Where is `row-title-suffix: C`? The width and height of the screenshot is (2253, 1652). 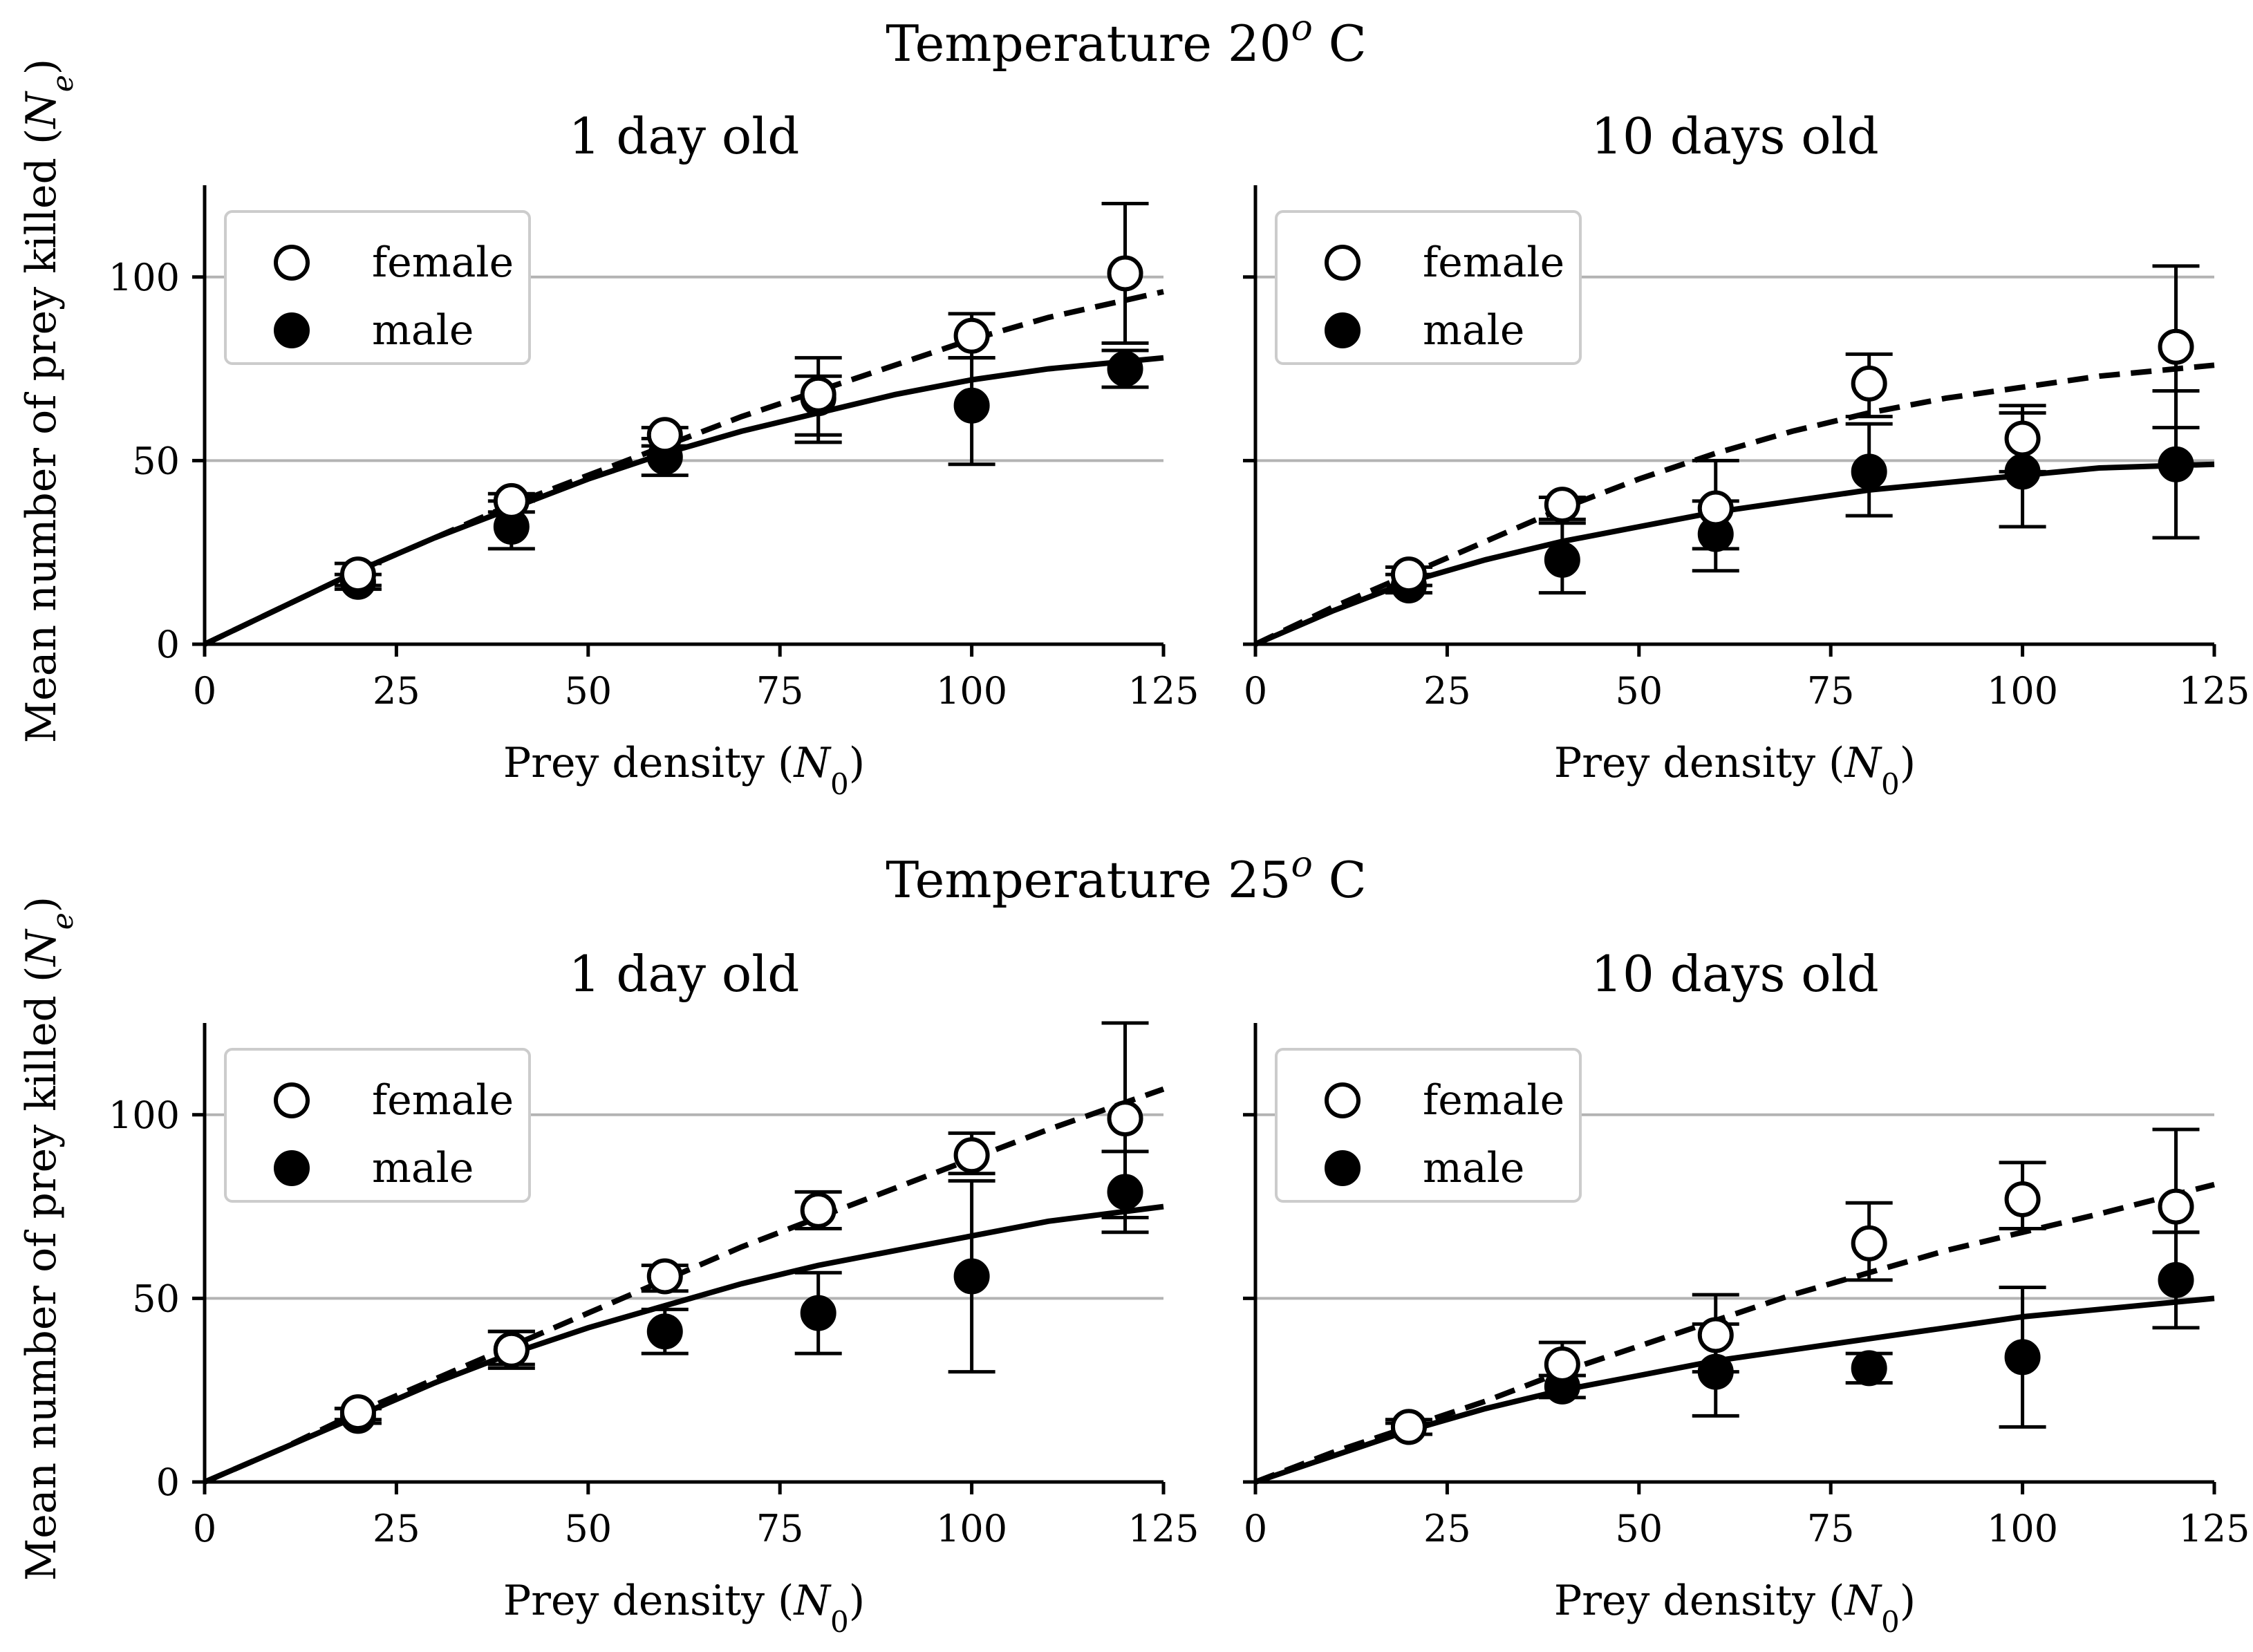 row-title-suffix: C is located at coordinates (1340, 880).